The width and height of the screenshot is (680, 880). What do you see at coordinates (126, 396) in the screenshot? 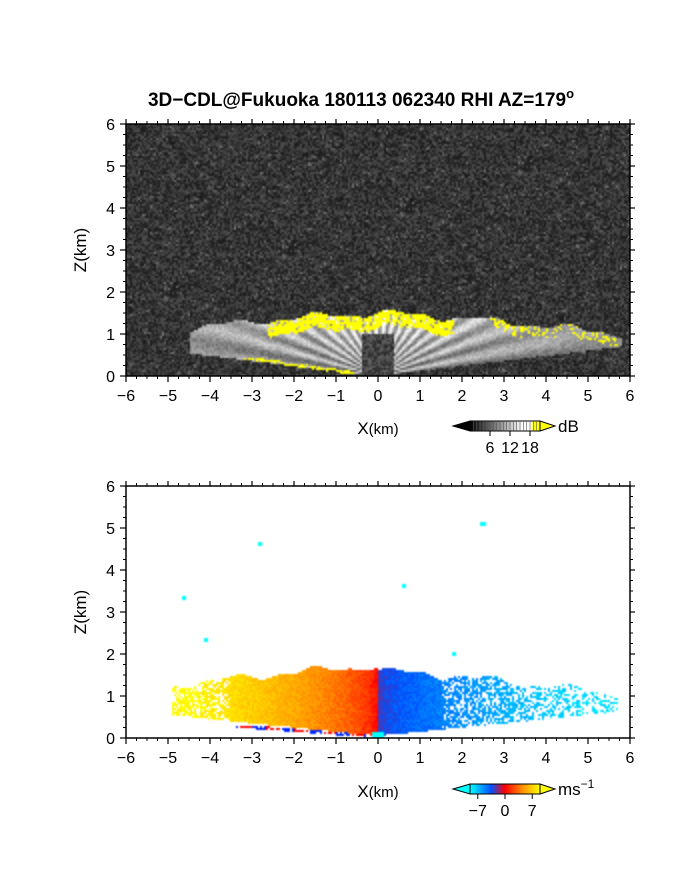
I see `reflectivity-x-tick-label: −6` at bounding box center [126, 396].